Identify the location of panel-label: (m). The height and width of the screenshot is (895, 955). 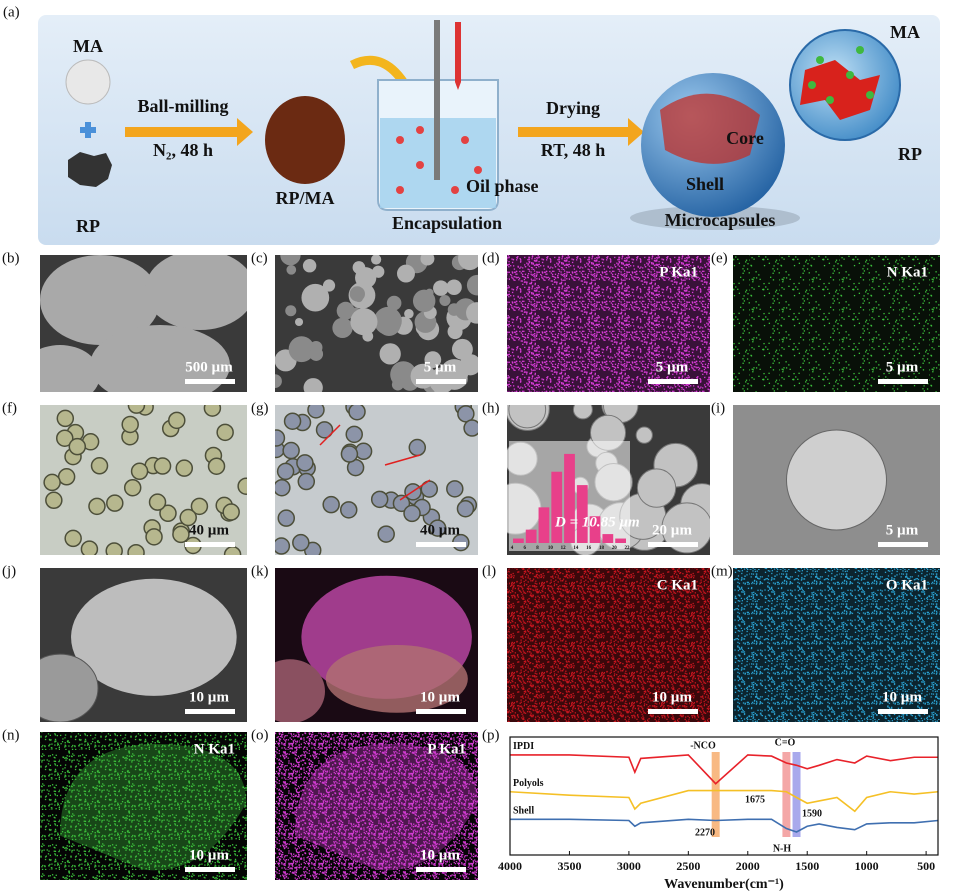
(722, 571).